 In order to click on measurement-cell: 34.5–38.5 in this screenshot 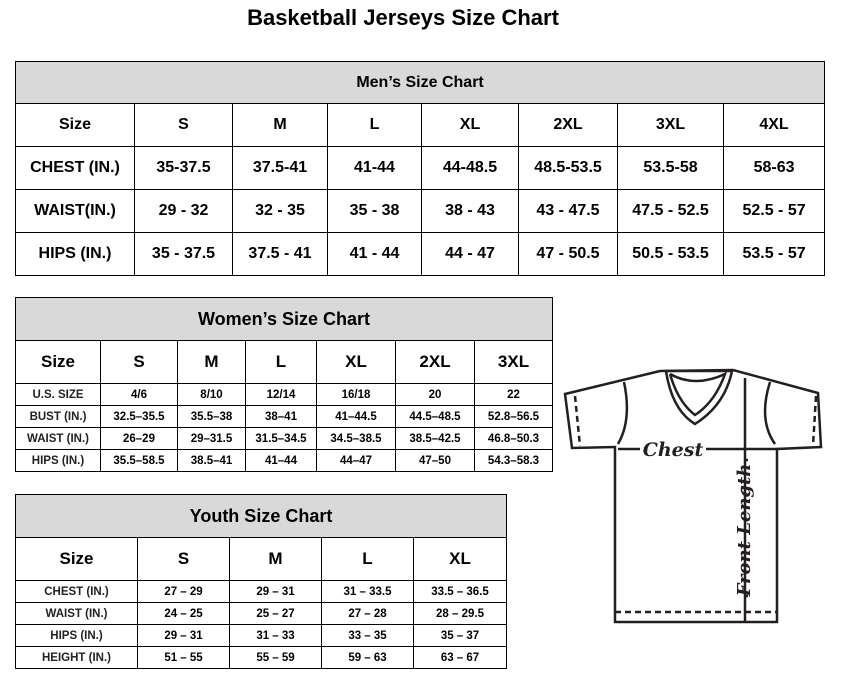, I will do `click(356, 438)`.